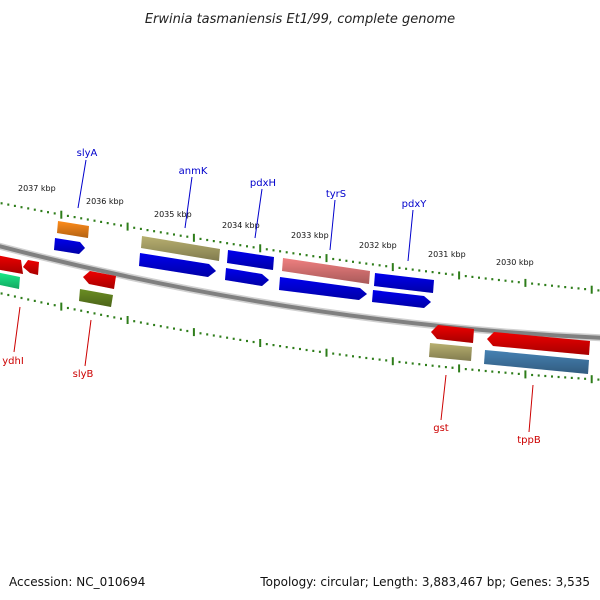 This screenshot has width=600, height=600. I want to click on leader-pdxY, so click(410, 235).